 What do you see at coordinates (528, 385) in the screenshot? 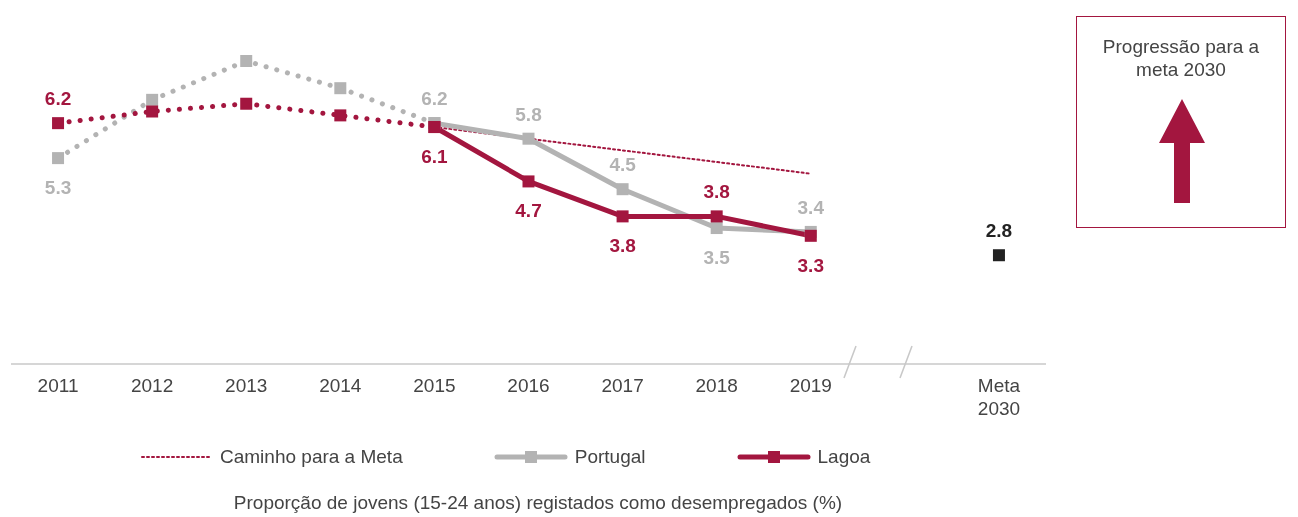
I see `x-tick-label: 2016` at bounding box center [528, 385].